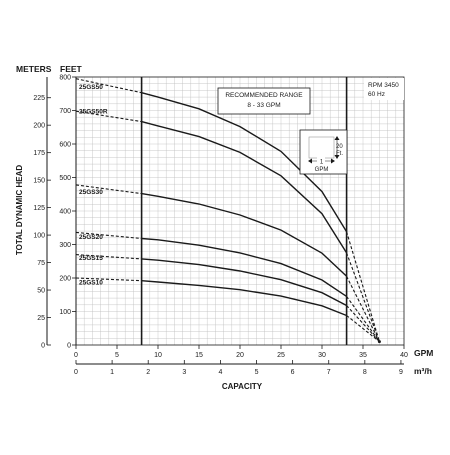  Describe the element at coordinates (264, 95) in the screenshot. I see `recommended-range-label: RECOMMENDED RANGE` at that location.